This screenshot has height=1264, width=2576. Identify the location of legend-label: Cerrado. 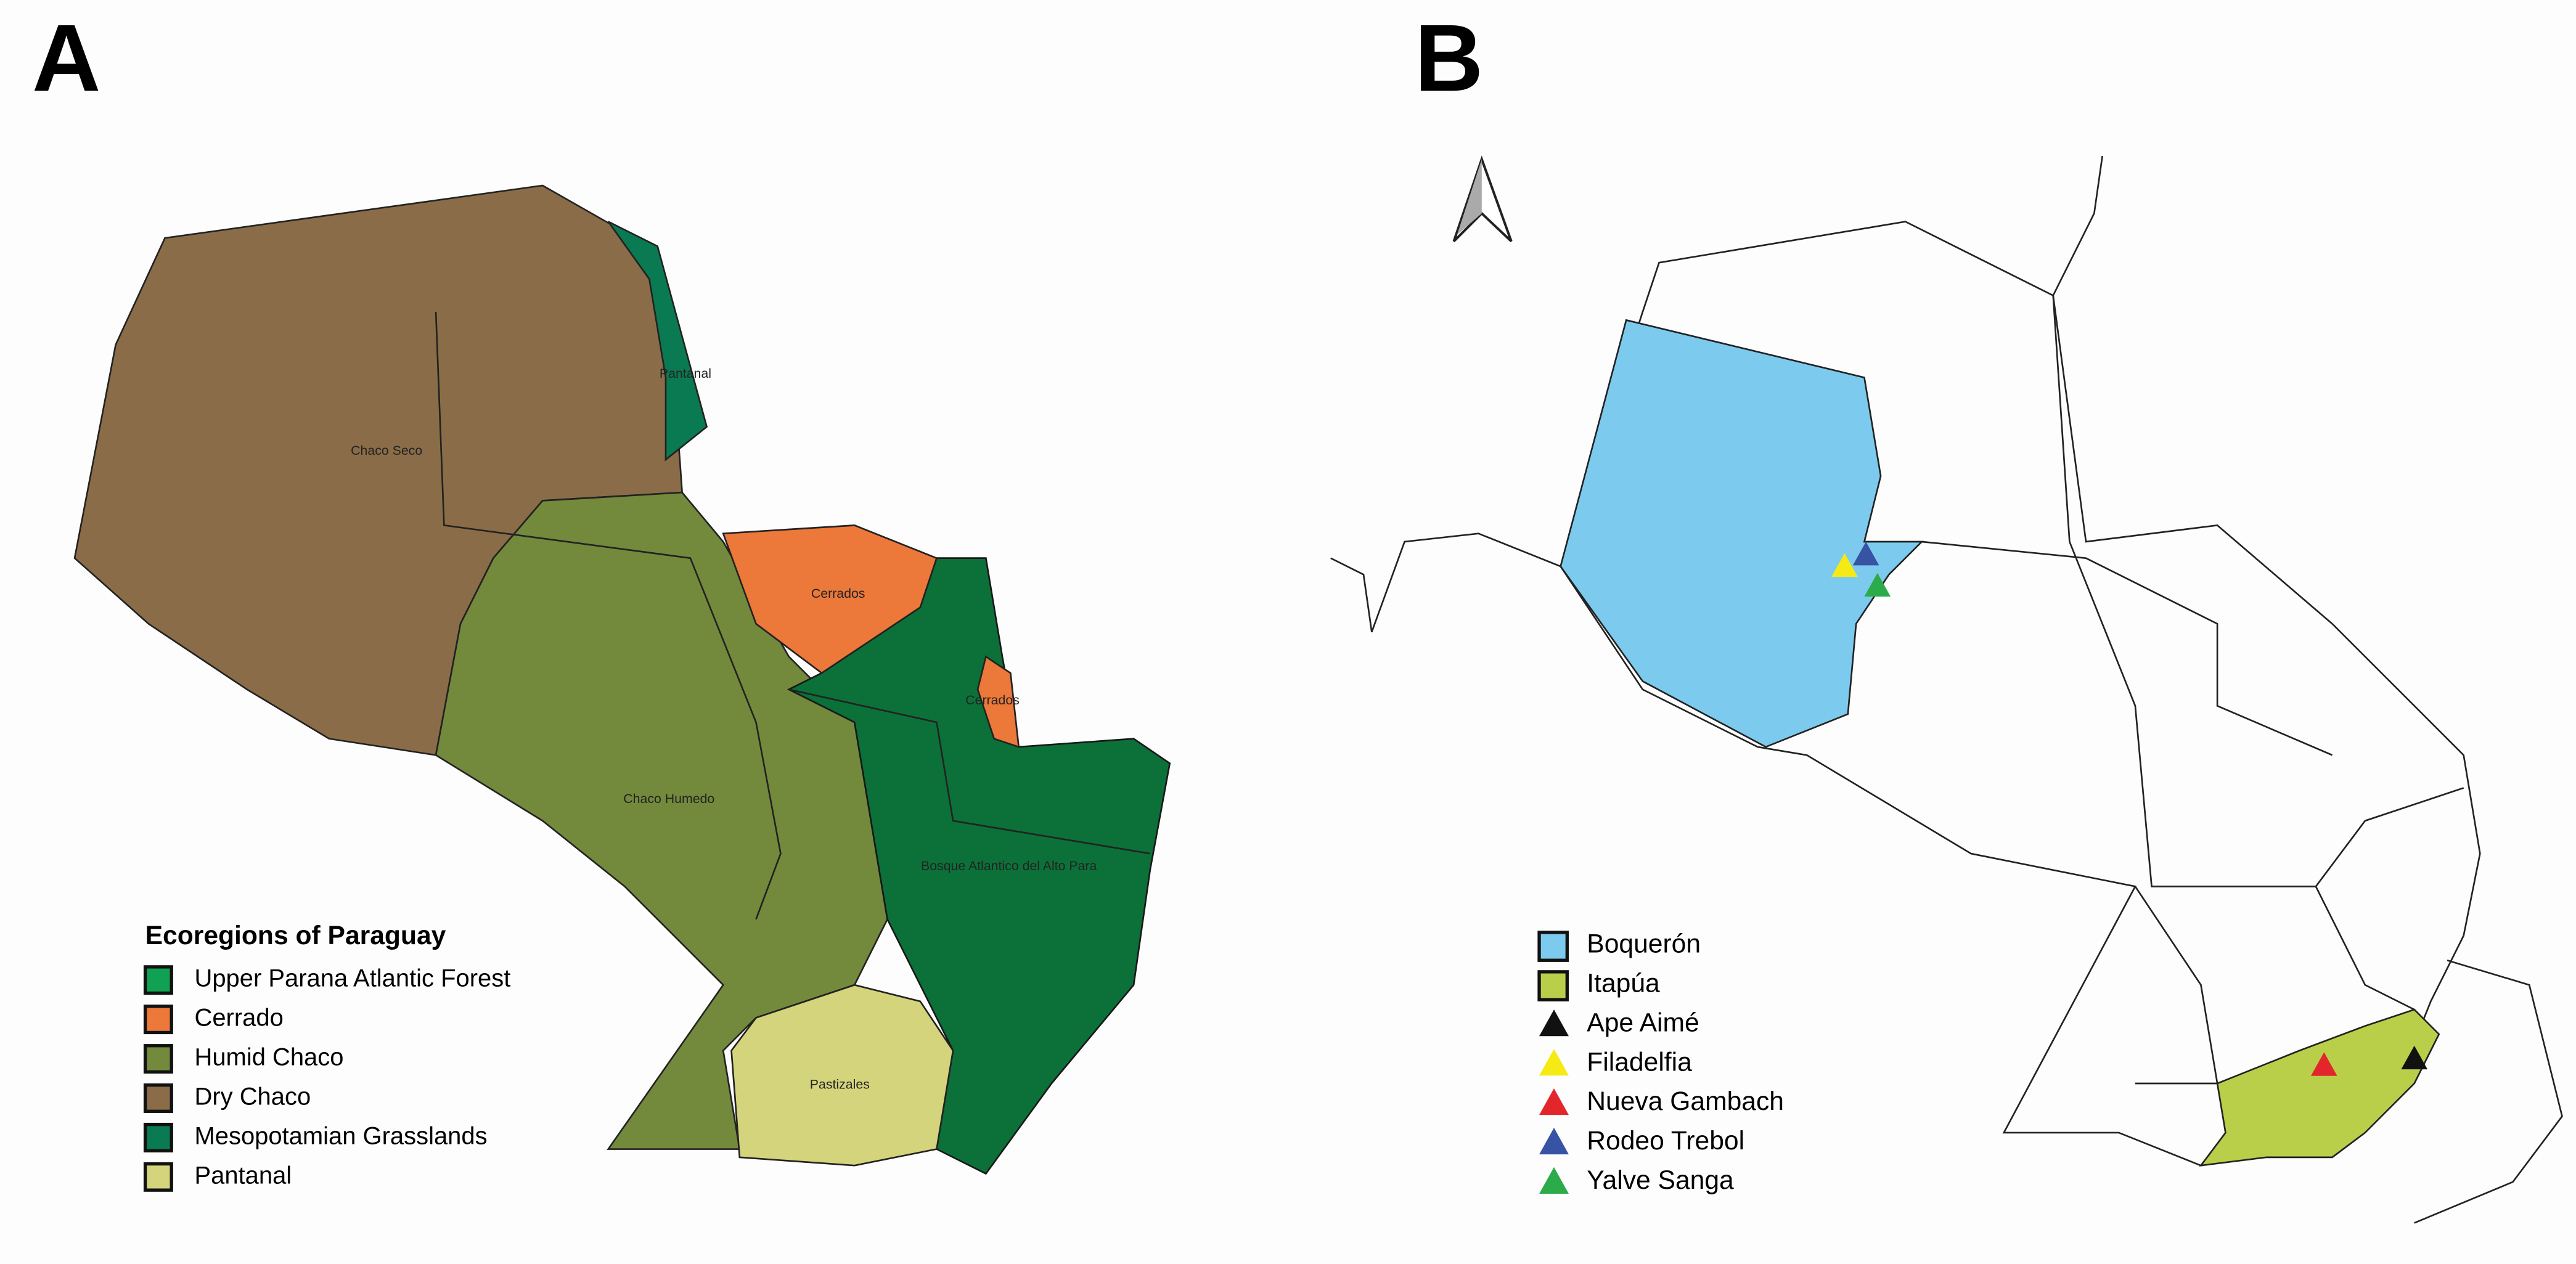
(239, 1019).